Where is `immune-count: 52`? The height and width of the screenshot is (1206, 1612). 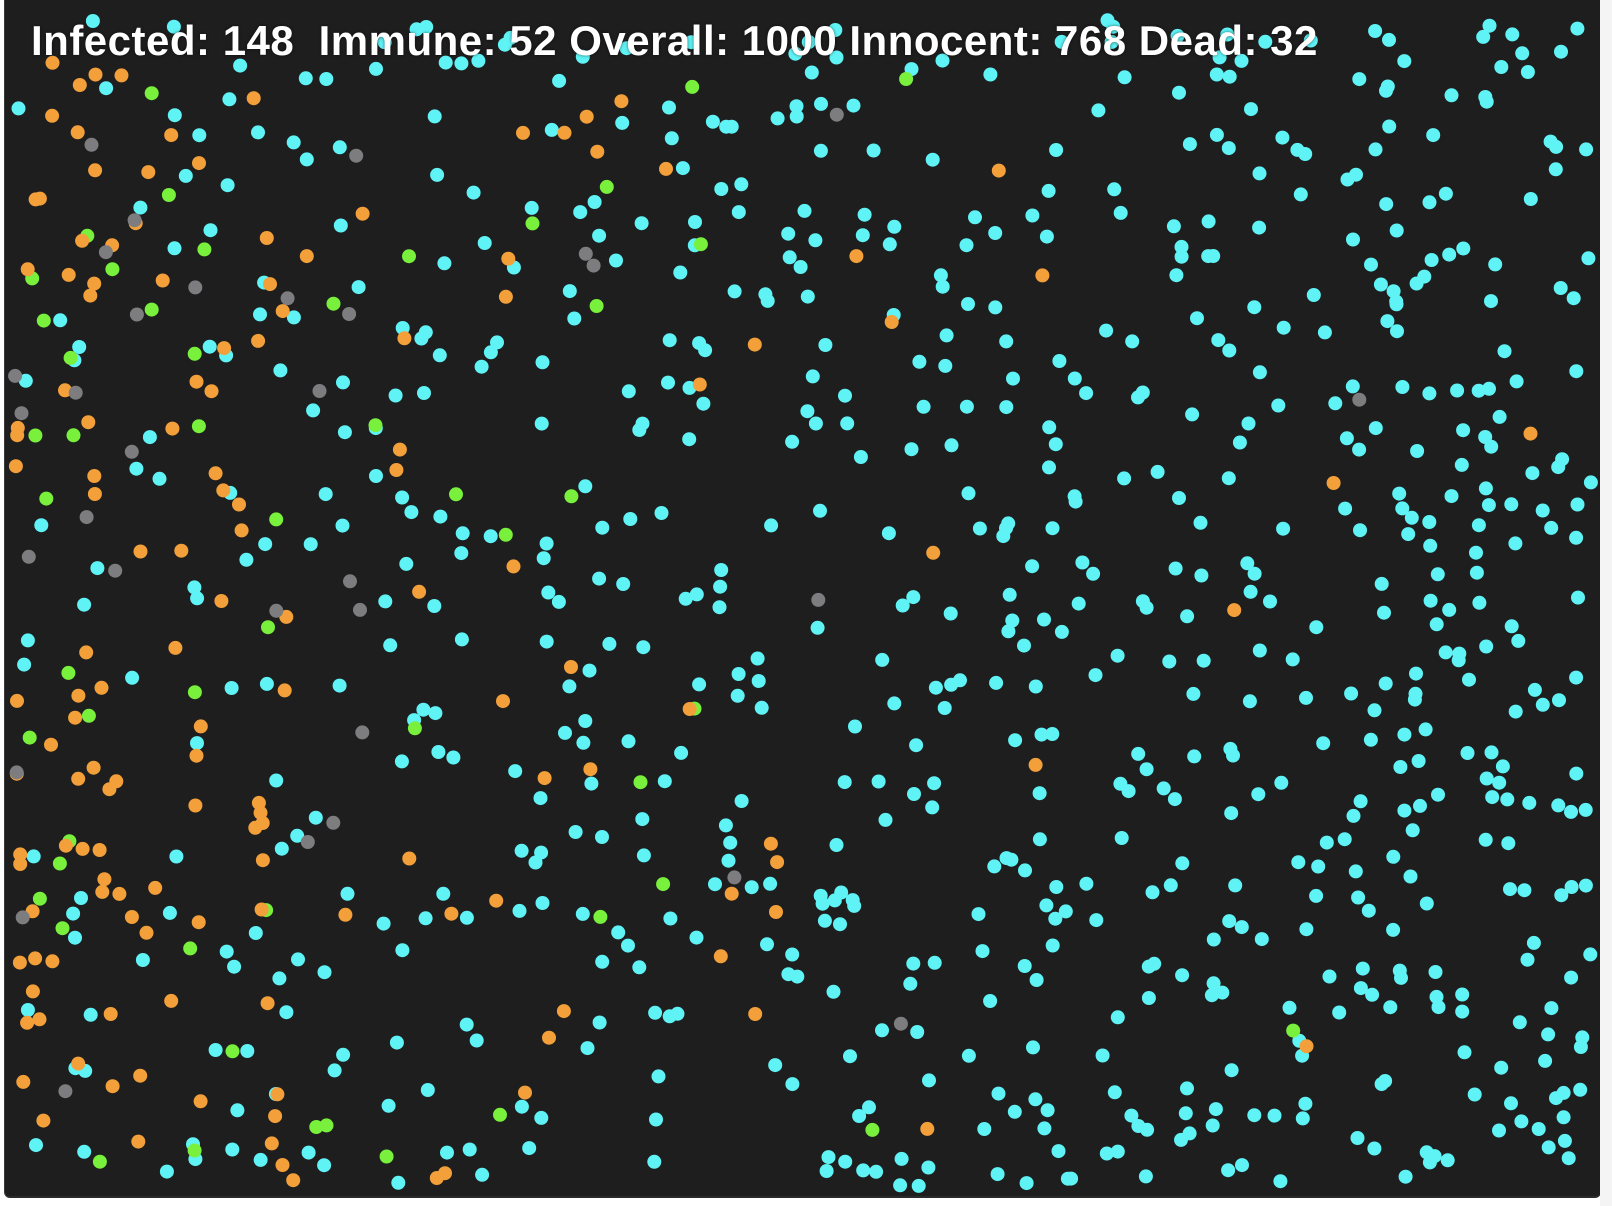
immune-count: 52 is located at coordinates (533, 40).